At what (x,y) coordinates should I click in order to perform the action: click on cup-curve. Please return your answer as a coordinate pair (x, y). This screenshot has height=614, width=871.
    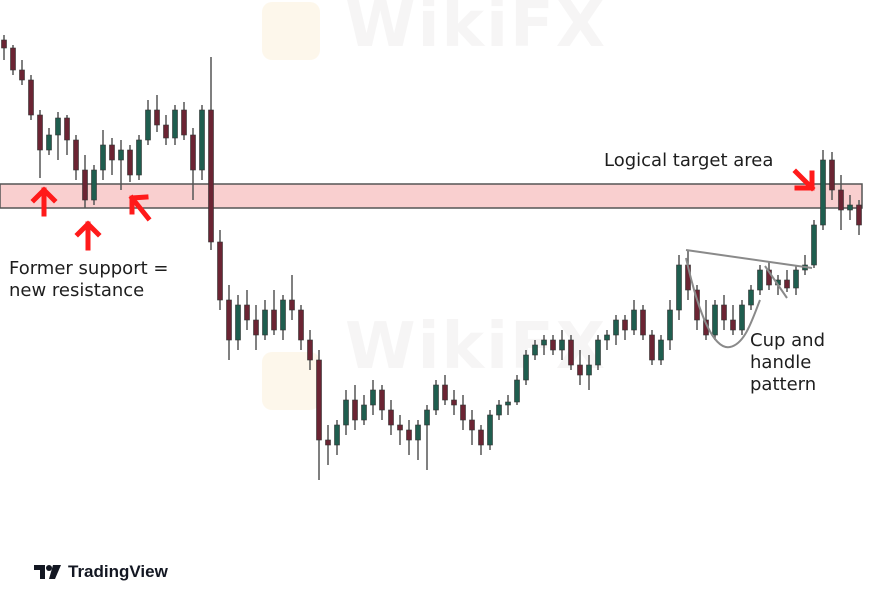
    Looking at the image, I should click on (723, 303).